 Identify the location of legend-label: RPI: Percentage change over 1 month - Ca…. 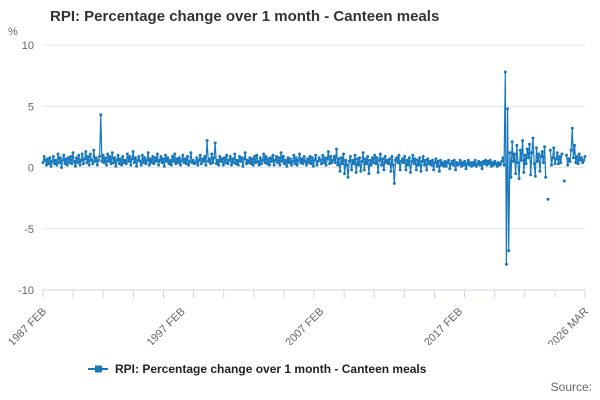
(271, 369).